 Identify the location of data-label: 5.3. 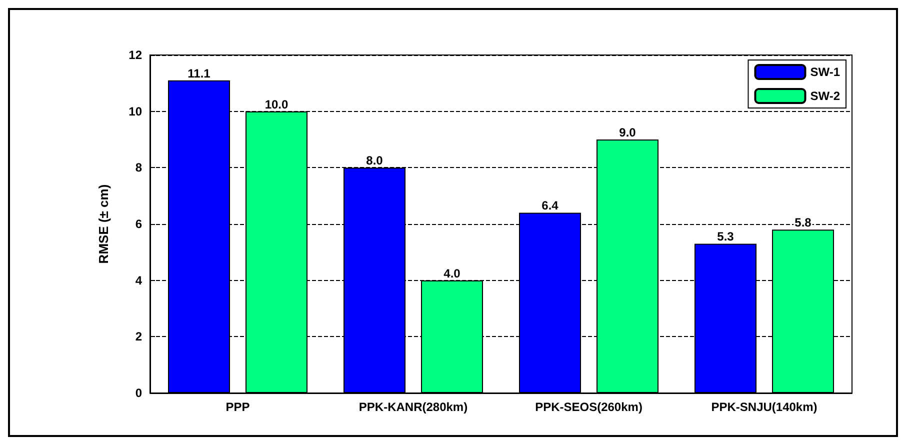
(725, 237).